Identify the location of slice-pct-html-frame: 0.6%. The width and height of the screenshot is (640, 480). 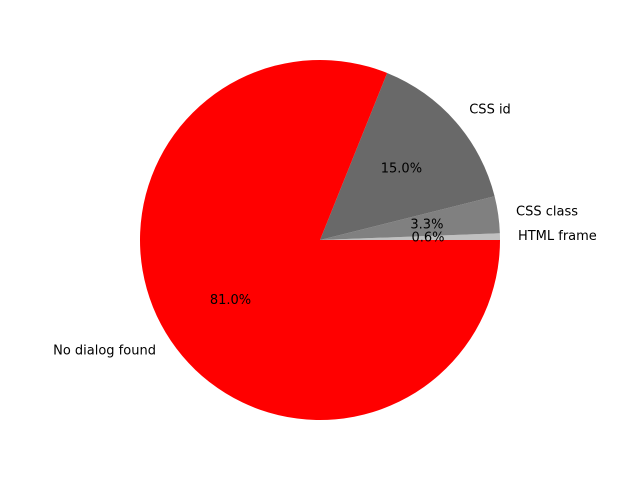
(427, 237).